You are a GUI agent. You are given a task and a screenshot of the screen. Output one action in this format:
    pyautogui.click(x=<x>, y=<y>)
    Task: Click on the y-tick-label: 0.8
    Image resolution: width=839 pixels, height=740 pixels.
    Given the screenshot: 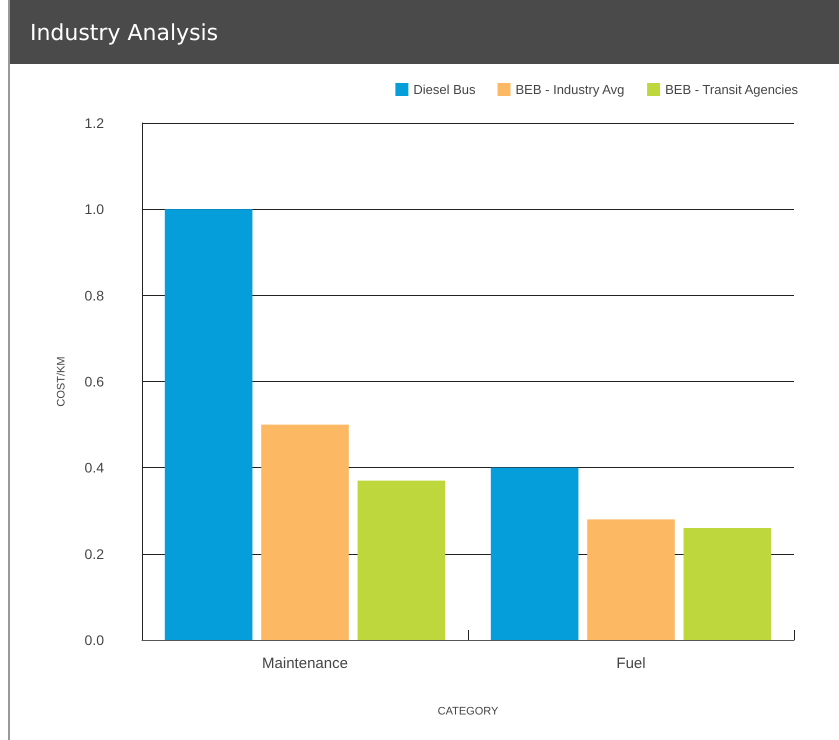 What is the action you would take?
    pyautogui.click(x=94, y=295)
    